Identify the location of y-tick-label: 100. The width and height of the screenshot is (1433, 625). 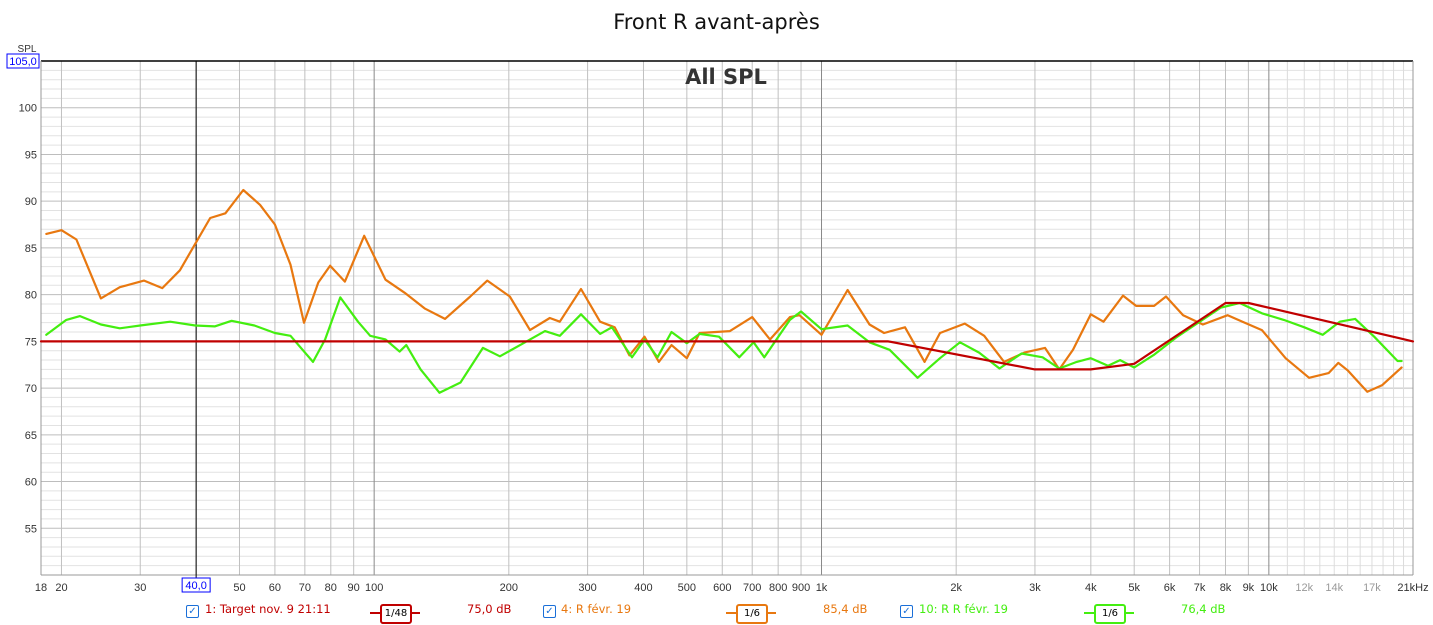
(28, 109).